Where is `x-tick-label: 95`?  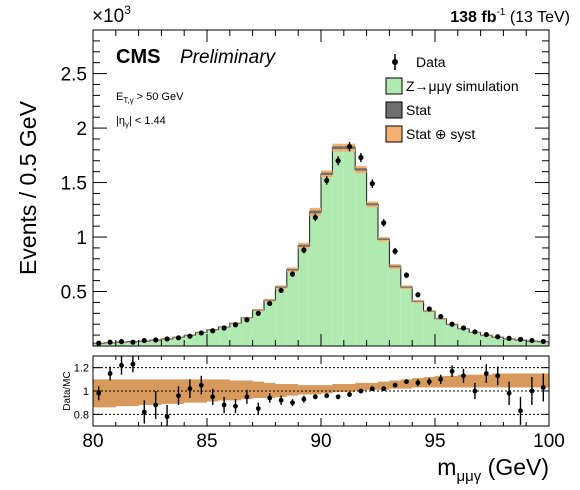 x-tick-label: 95 is located at coordinates (434, 441).